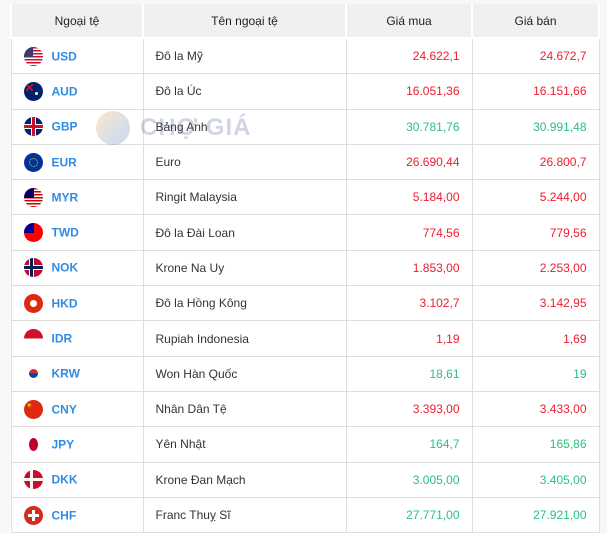  I want to click on currency-name: Ringit Malaysia, so click(244, 197).